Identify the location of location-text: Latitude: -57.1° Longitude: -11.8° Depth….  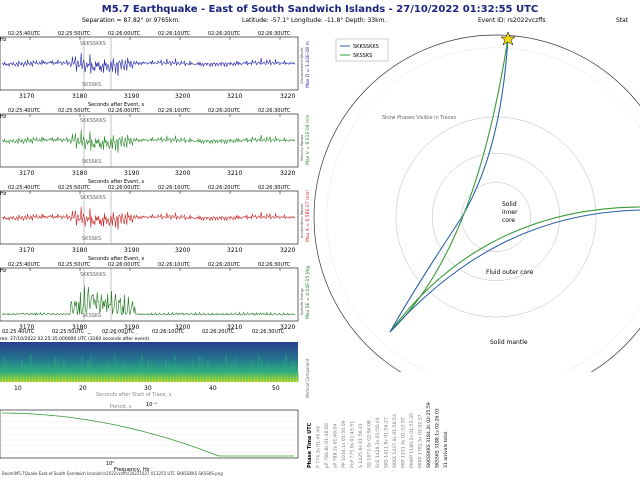
(314, 20).